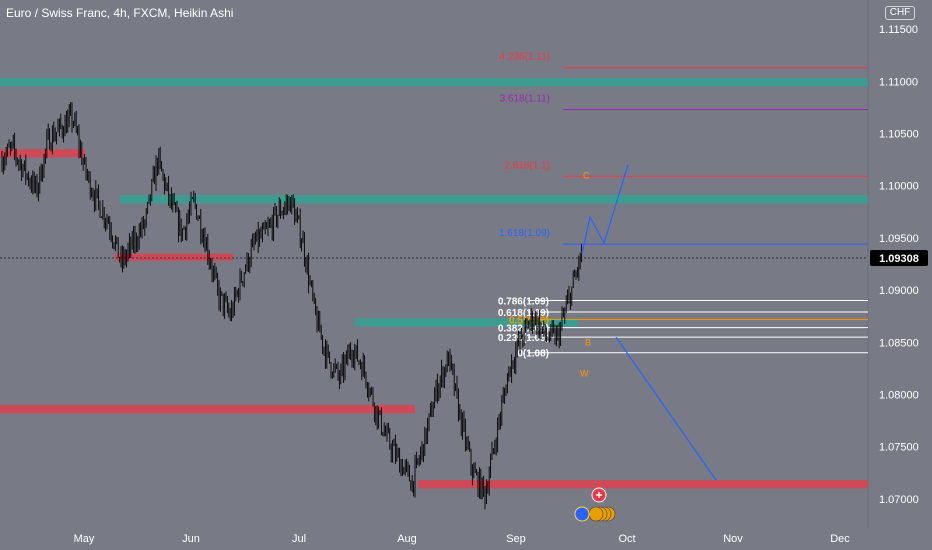 This screenshot has width=932, height=550. What do you see at coordinates (899, 343) in the screenshot?
I see `y-tick-label-6: 1.08500` at bounding box center [899, 343].